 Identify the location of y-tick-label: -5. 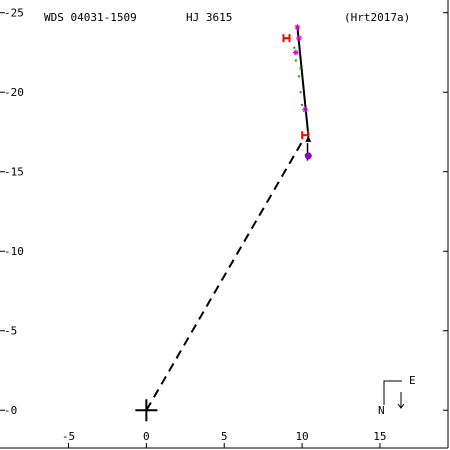
(10, 331).